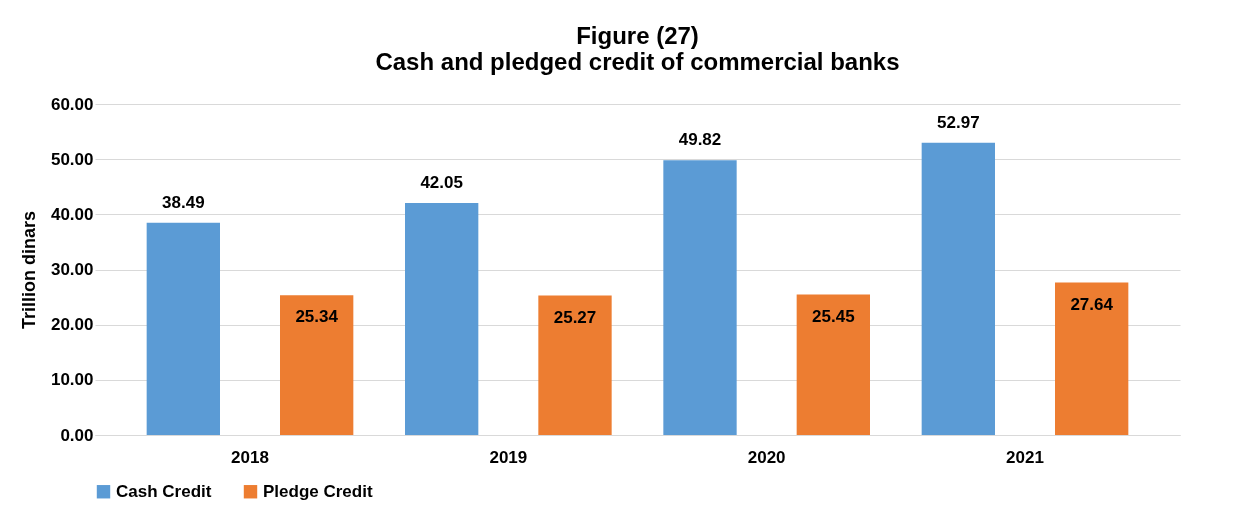  What do you see at coordinates (318, 491) in the screenshot?
I see `legend-label: Pledge Credit` at bounding box center [318, 491].